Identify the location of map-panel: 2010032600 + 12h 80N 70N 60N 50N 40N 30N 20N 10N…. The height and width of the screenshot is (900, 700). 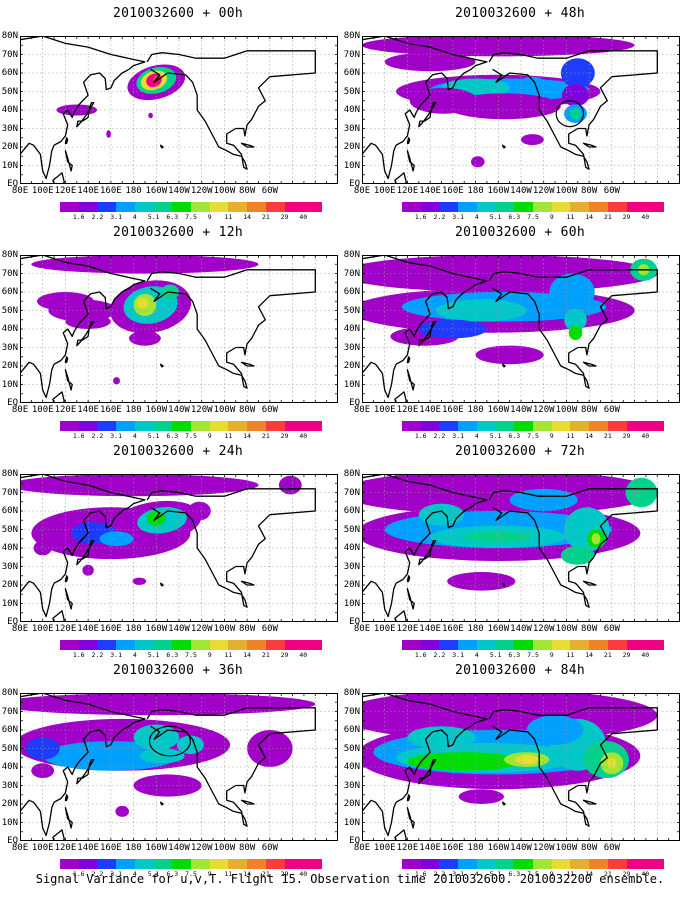
(175, 334).